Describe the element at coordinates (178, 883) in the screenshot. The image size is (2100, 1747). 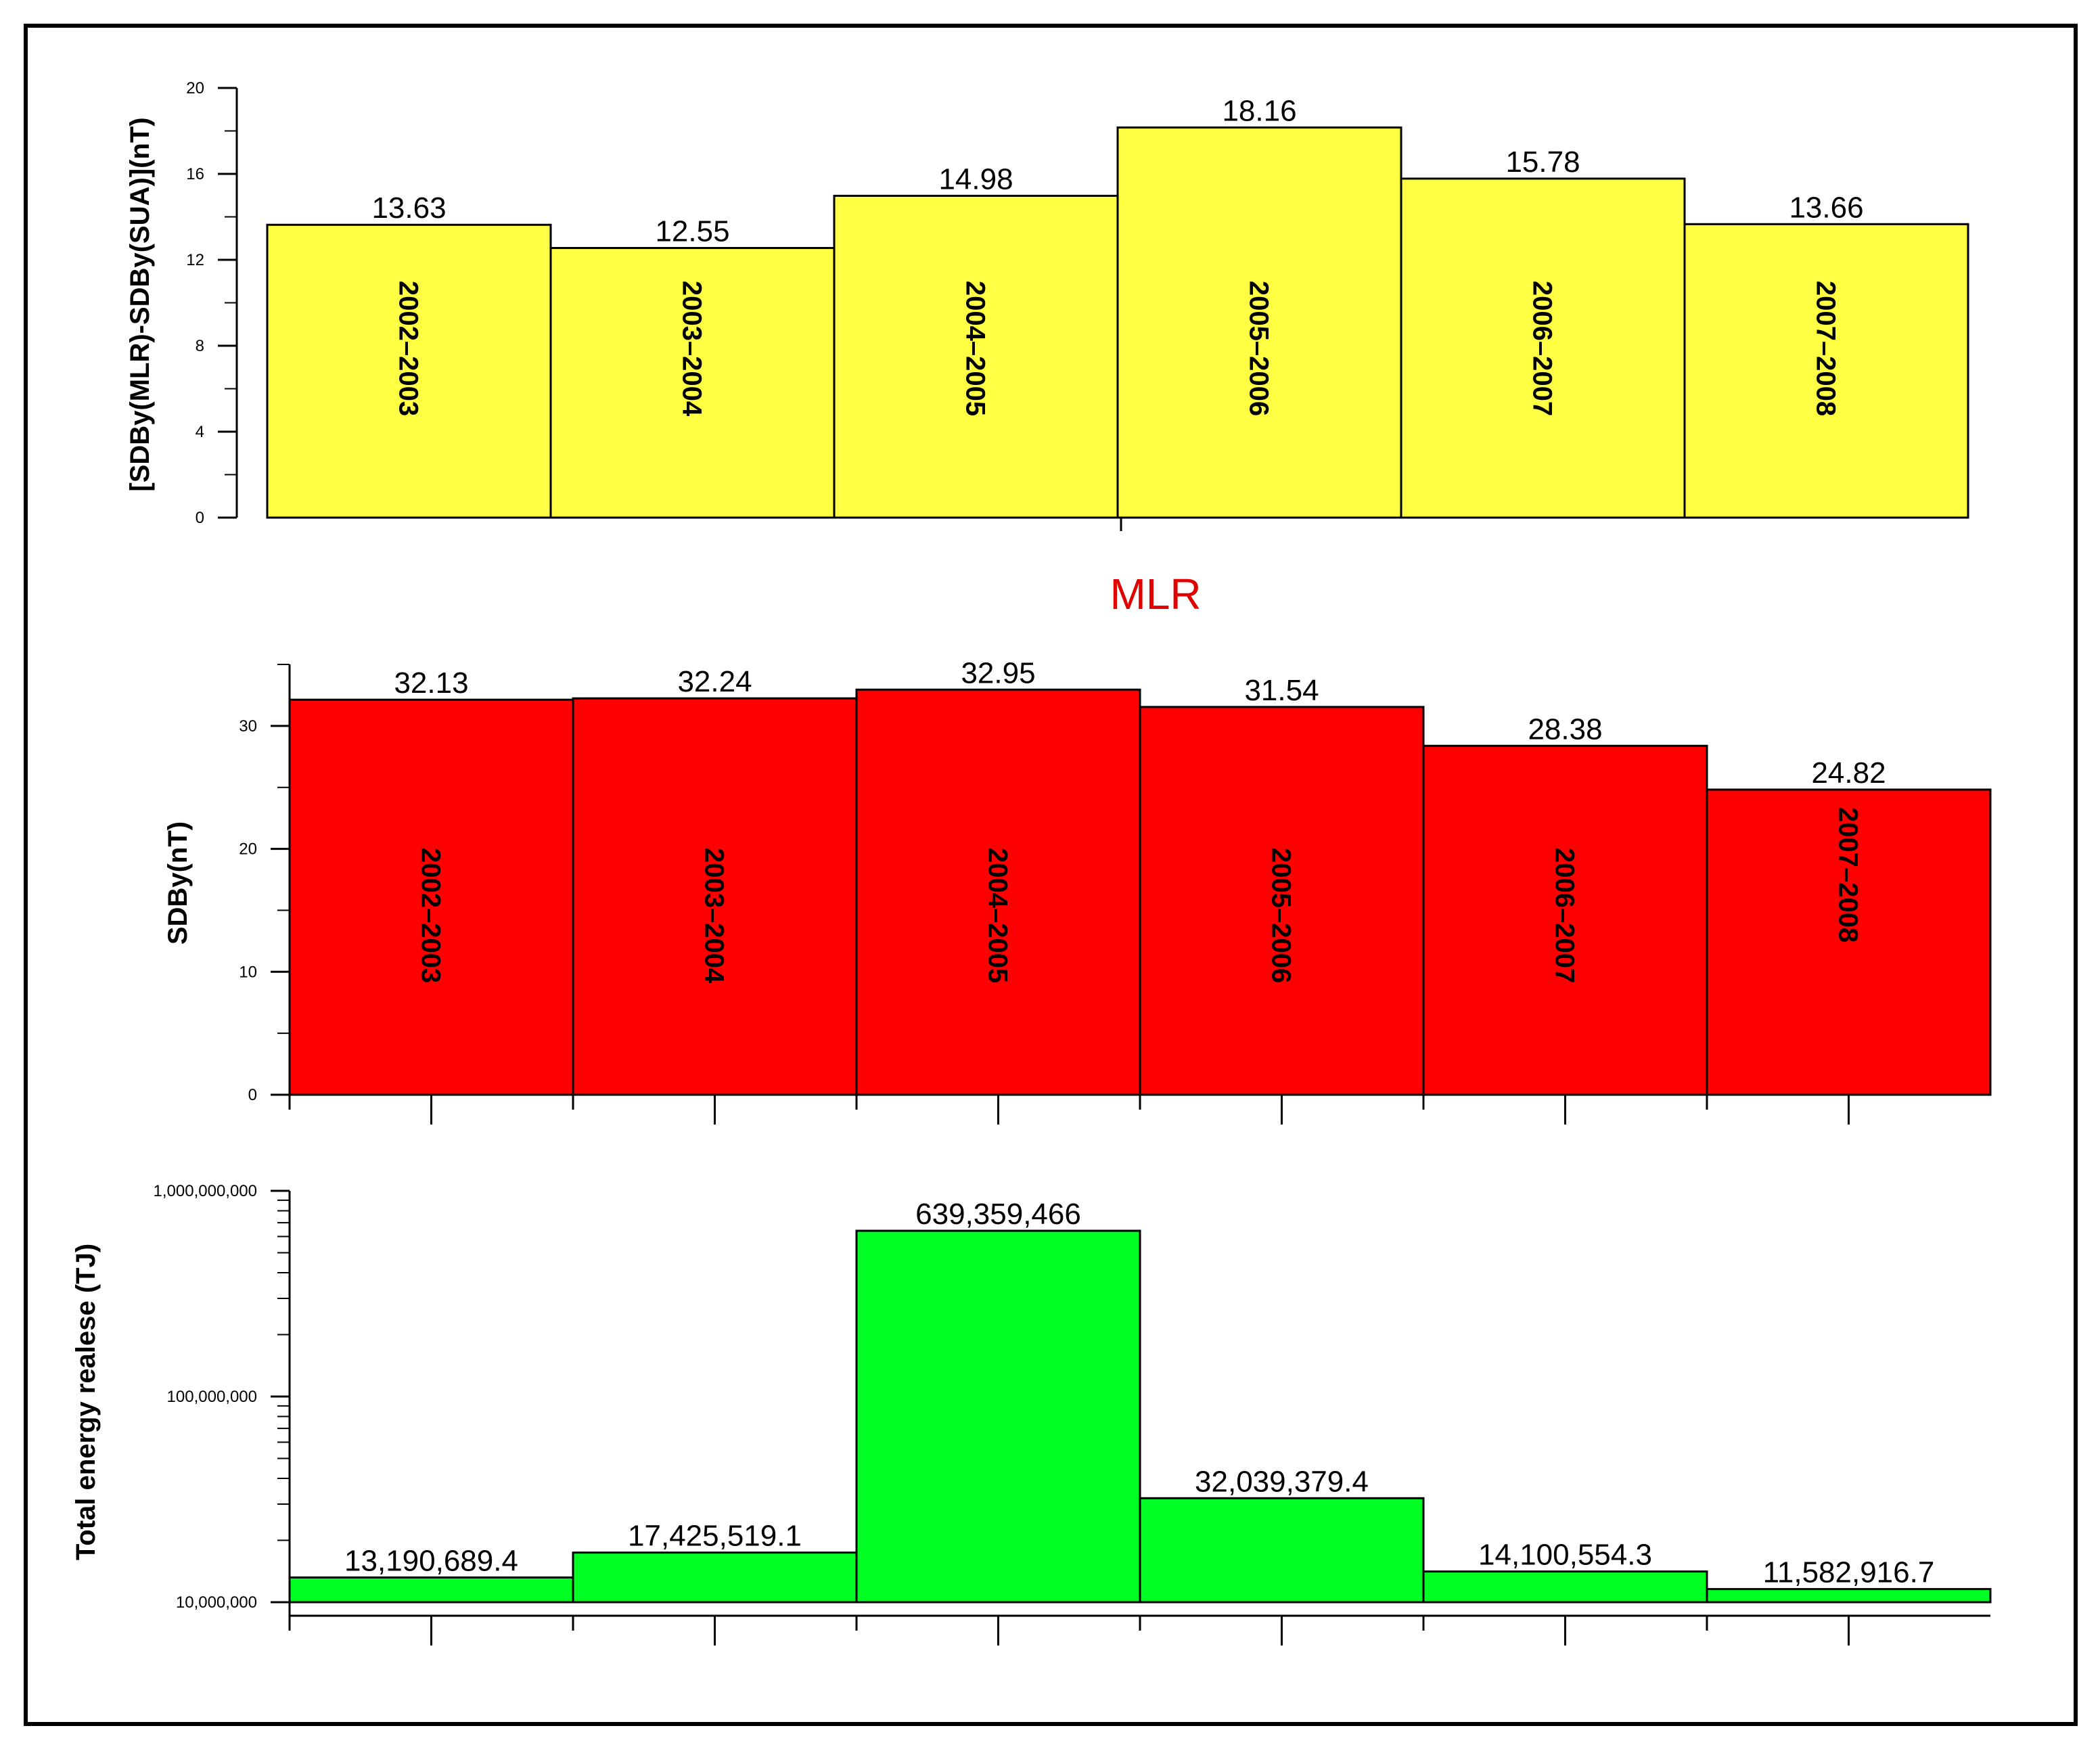
I see `y-axis-label: SDBy(nT)` at that location.